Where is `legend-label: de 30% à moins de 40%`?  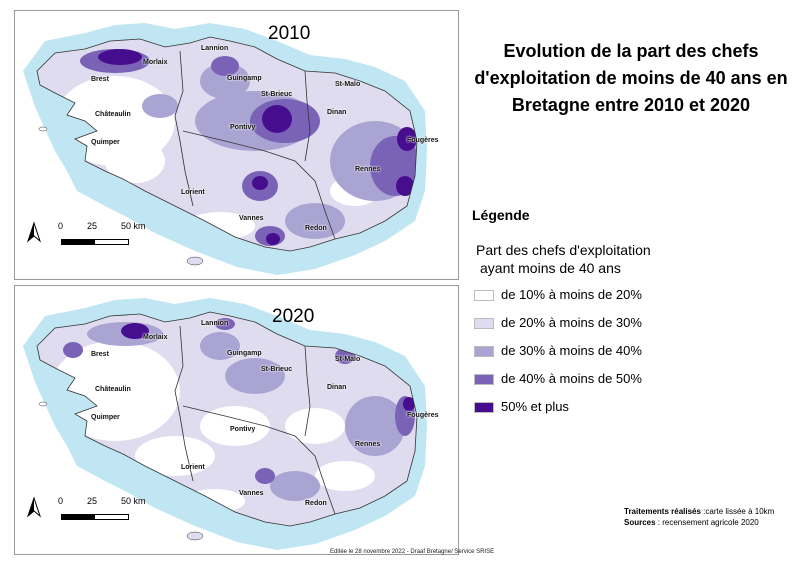
legend-label: de 30% à moins de 40% is located at coordinates (571, 350).